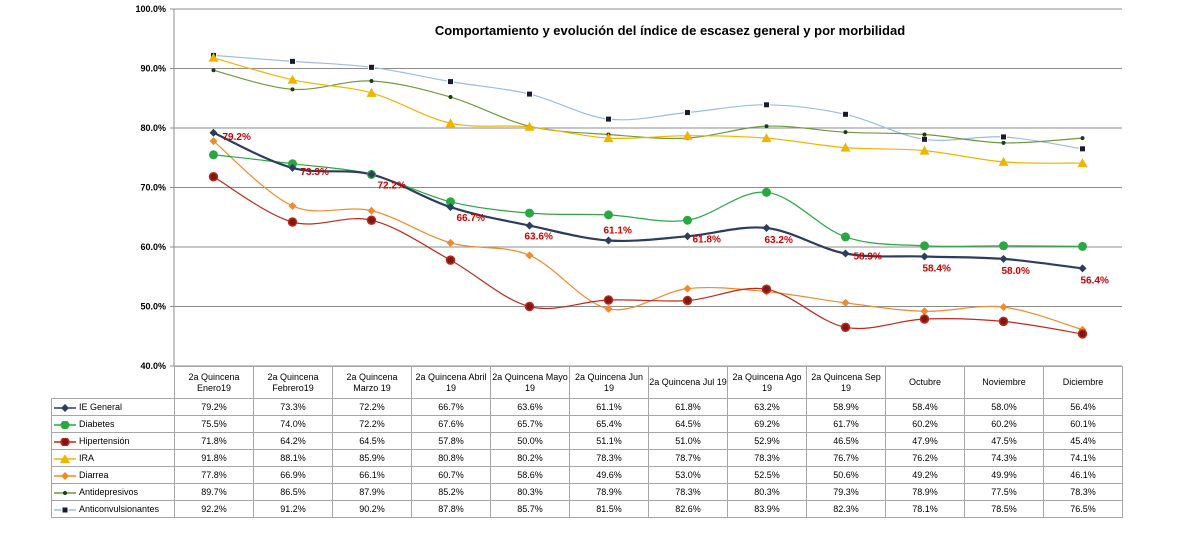 This screenshot has width=1204, height=534. What do you see at coordinates (530, 492) in the screenshot?
I see `table-cell: 80.3%` at bounding box center [530, 492].